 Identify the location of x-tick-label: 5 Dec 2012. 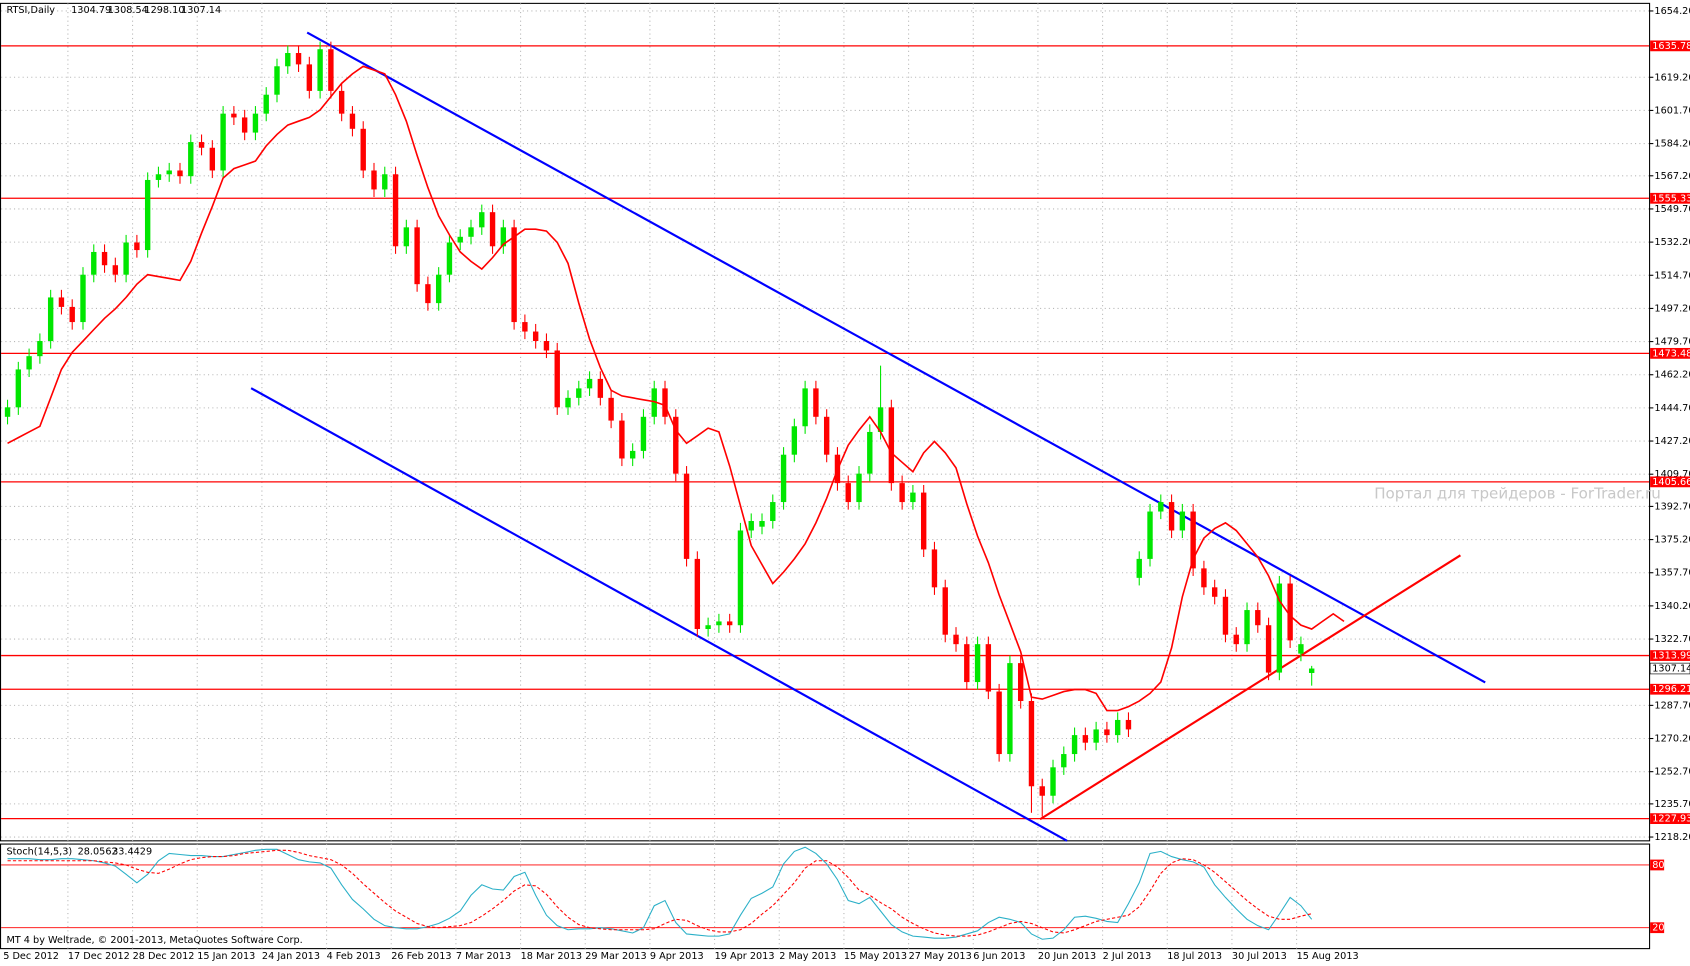
(31, 956).